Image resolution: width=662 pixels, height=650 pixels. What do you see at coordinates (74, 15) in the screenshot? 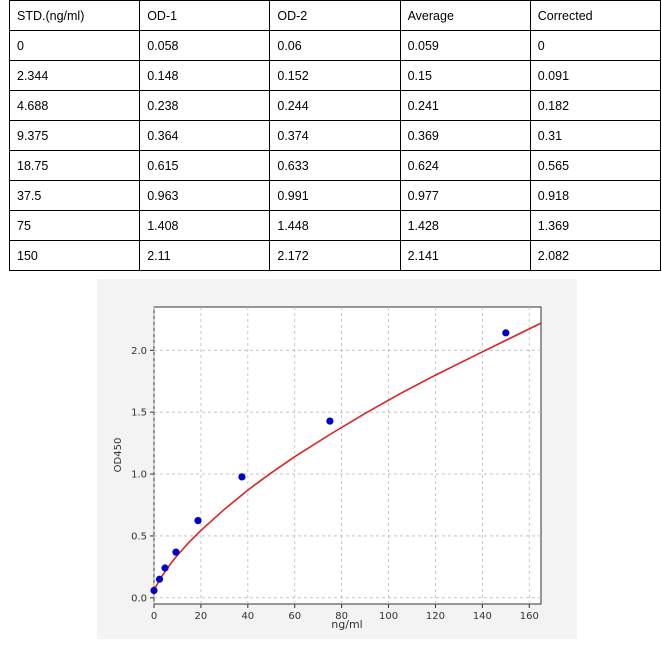
I see `table-header-cell: STD.(ng/ml)` at bounding box center [74, 15].